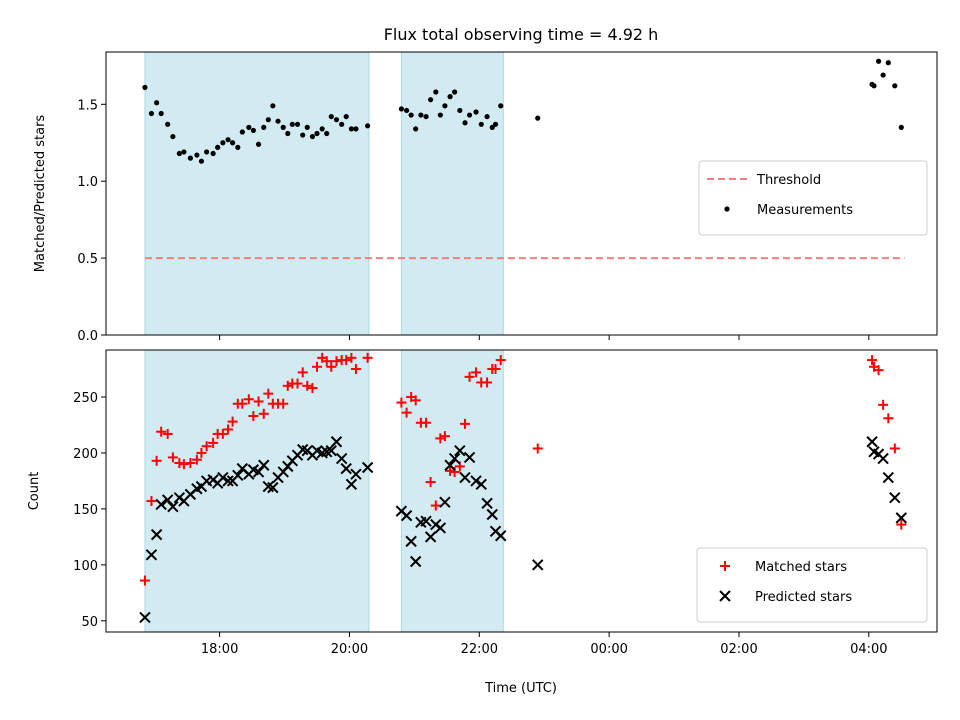 The width and height of the screenshot is (960, 720). Describe the element at coordinates (479, 649) in the screenshot. I see `x-tick-label: 22:00` at that location.